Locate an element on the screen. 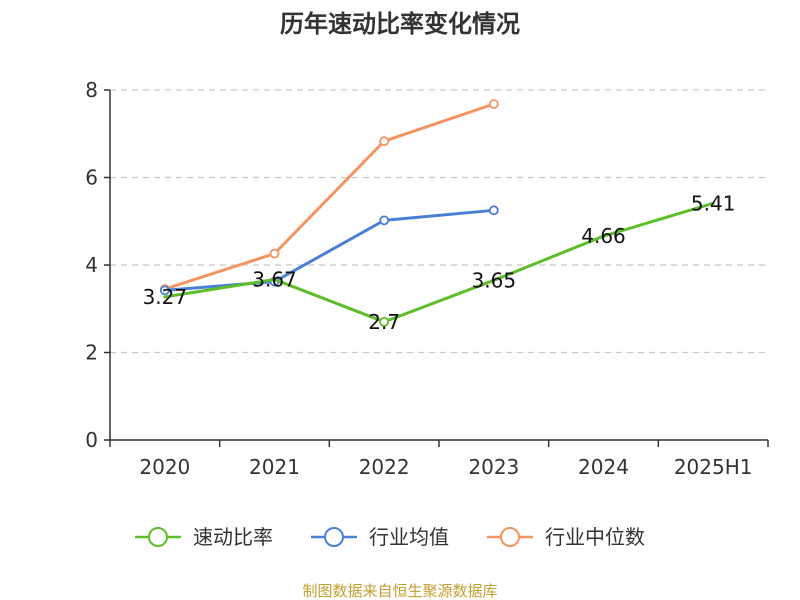 This screenshot has height=600, width=800. x-tick-label: 2023 is located at coordinates (493, 467).